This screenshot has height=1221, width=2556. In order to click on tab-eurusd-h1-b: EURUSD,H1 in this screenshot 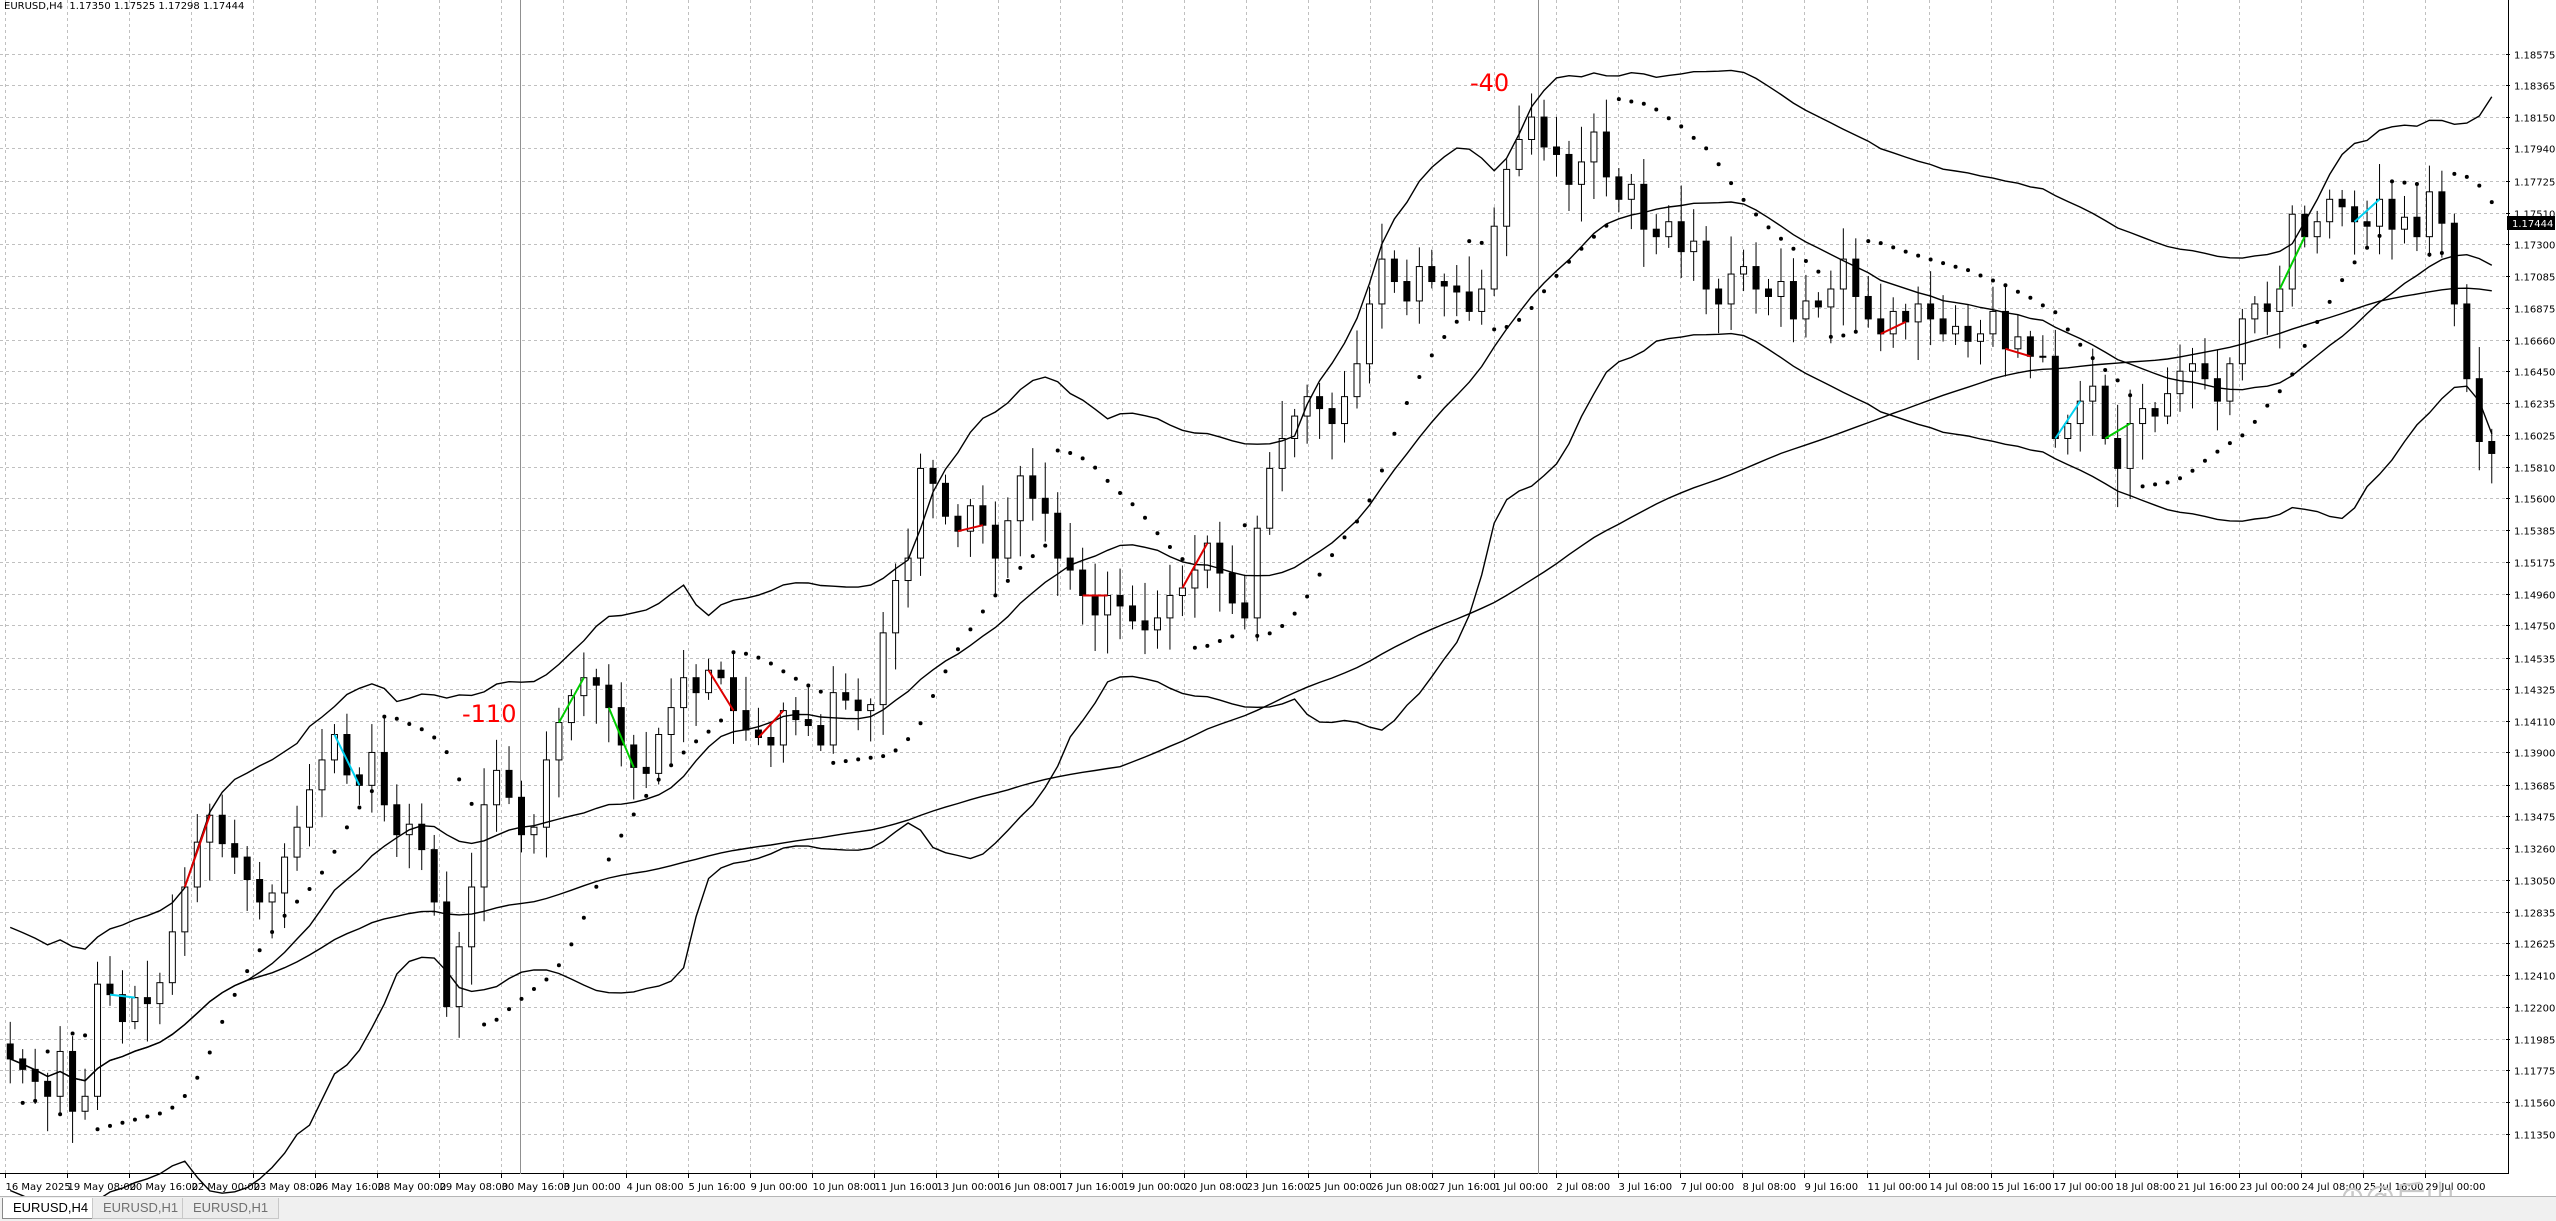, I will do `click(231, 1208)`.